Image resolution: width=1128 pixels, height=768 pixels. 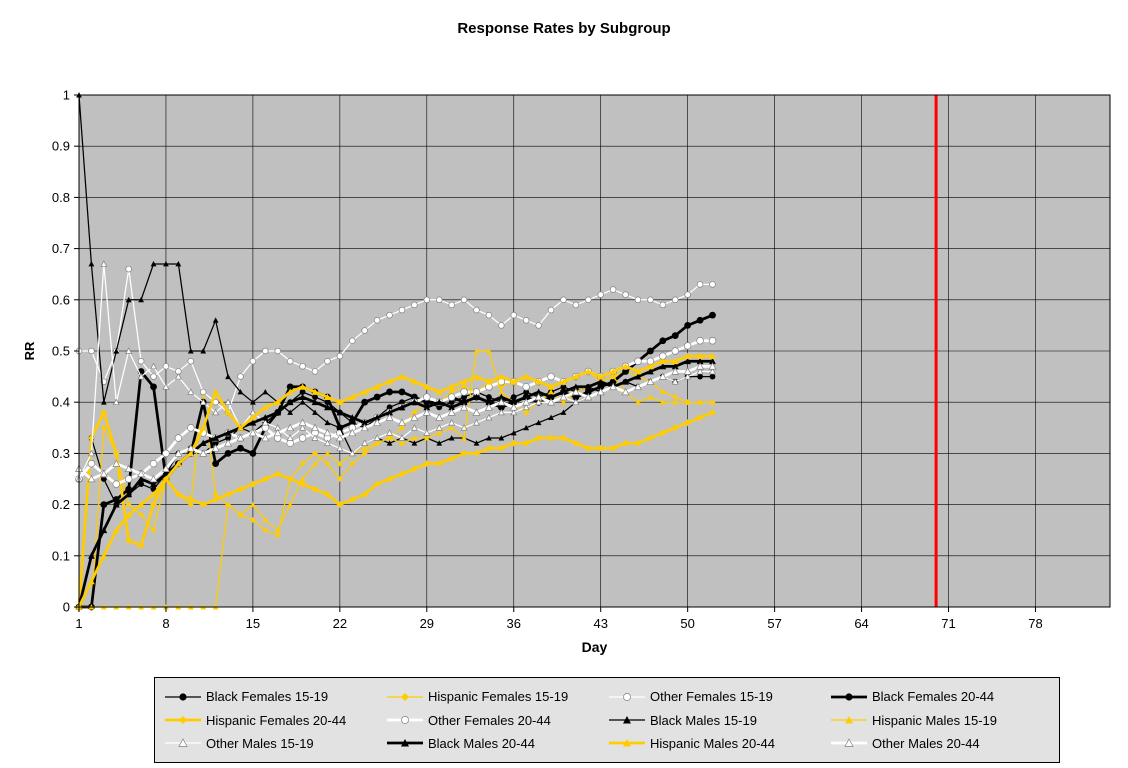 I want to click on y-tick-label: 0.6, so click(x=61, y=299).